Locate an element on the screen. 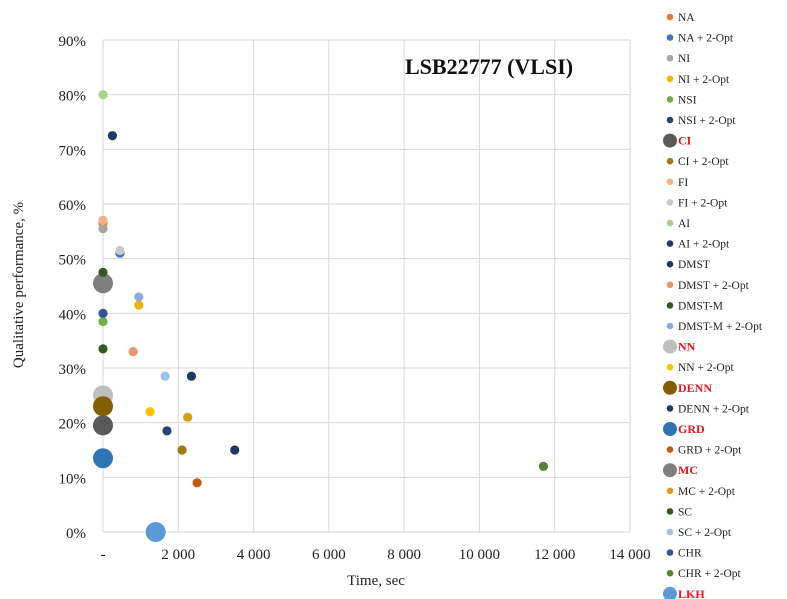 This screenshot has height=599, width=787. y-tick-label: 90% is located at coordinates (73, 42).